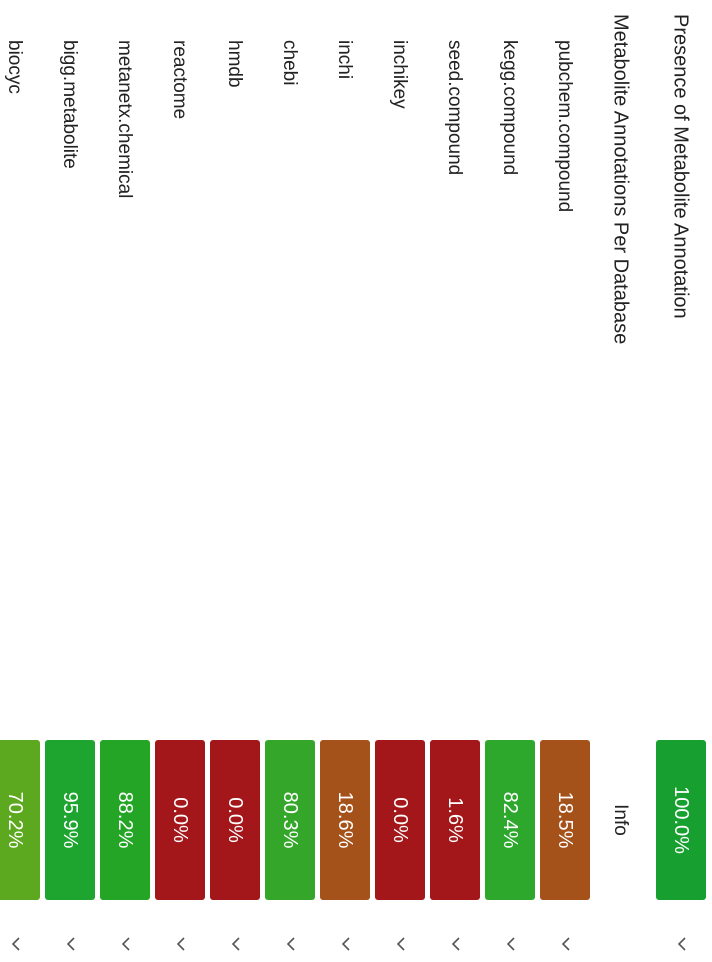 The height and width of the screenshot is (962, 712). I want to click on score-badge: 88.2%, so click(125, 820).